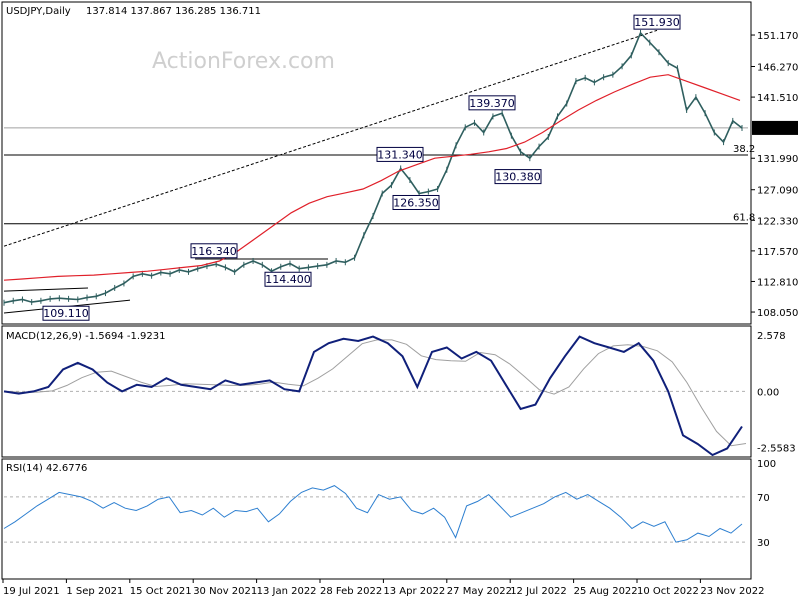 This screenshot has height=600, width=800. I want to click on x-tick-label: 23 Nov 2022, so click(732, 591).